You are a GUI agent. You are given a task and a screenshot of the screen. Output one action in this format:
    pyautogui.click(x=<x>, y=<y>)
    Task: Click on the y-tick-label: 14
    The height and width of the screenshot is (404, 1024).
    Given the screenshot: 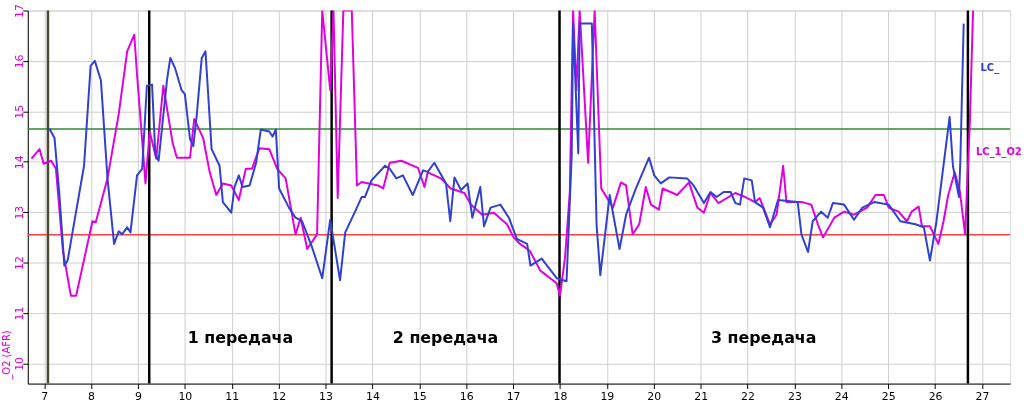 What is the action you would take?
    pyautogui.click(x=20, y=162)
    